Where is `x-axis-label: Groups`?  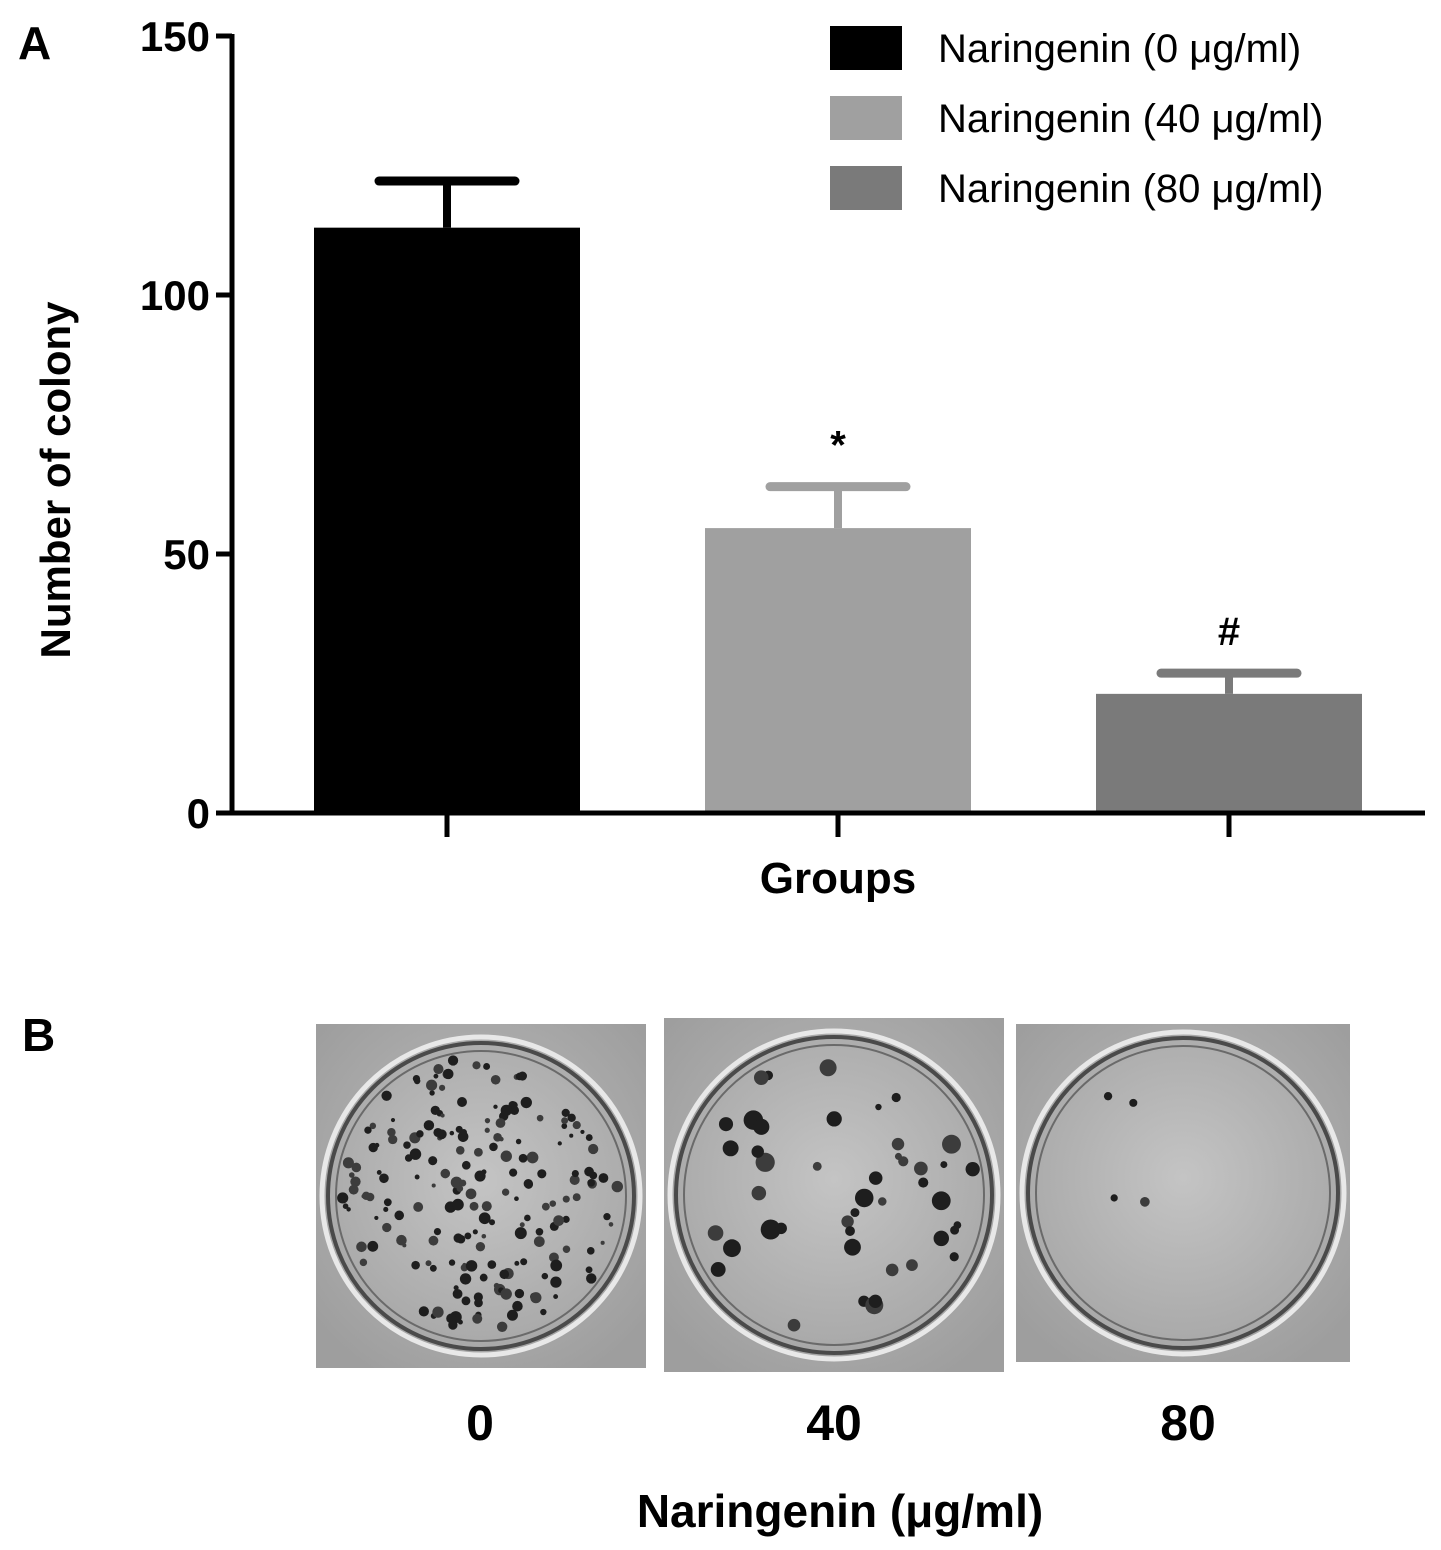 x-axis-label: Groups is located at coordinates (838, 878).